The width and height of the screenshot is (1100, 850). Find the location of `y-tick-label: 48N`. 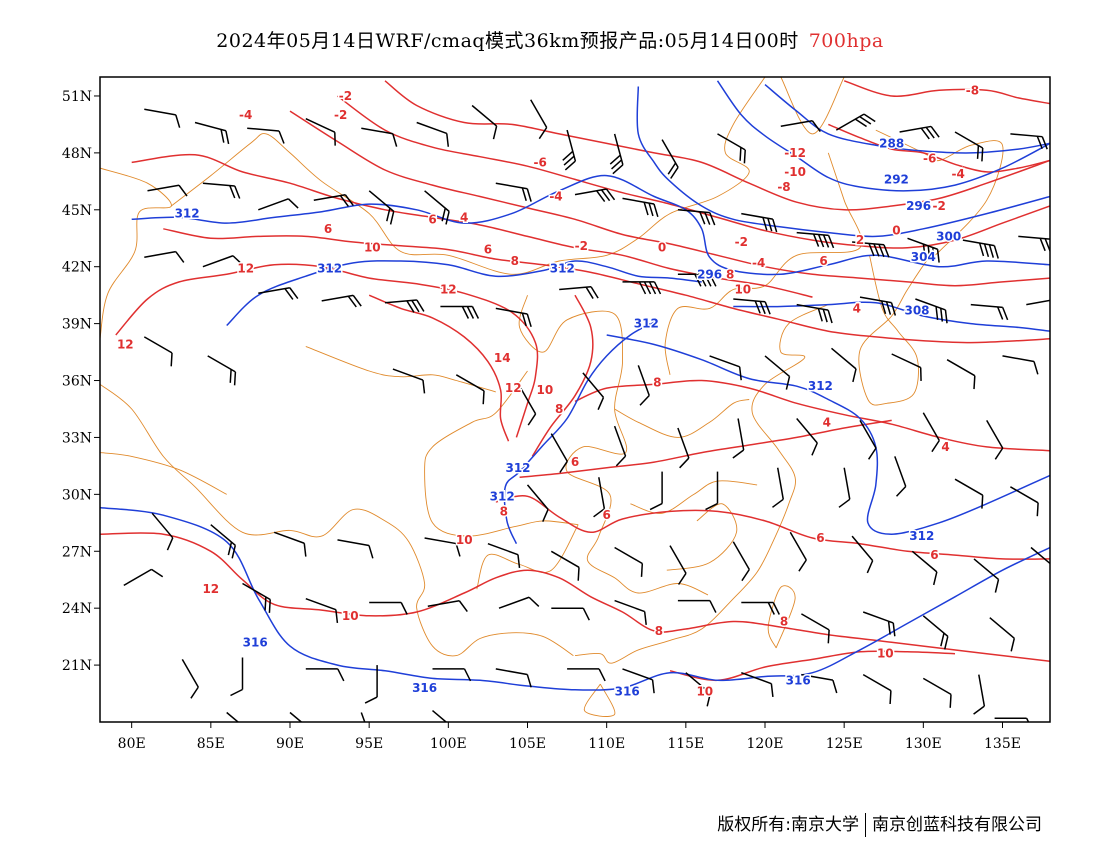

y-tick-label: 48N is located at coordinates (77, 154).